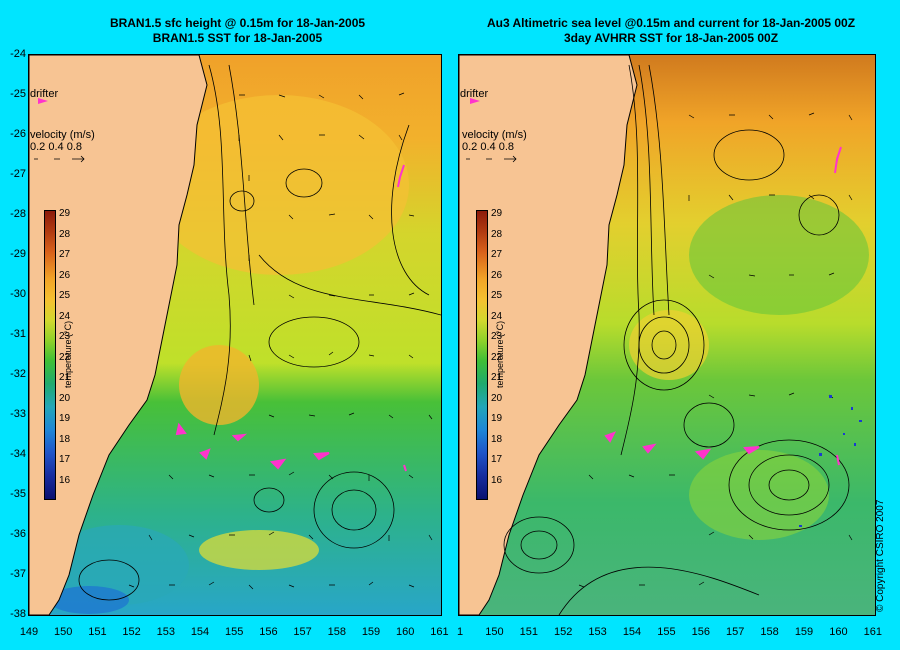 This screenshot has height=650, width=900. I want to click on lon-tick: 149, so click(29, 632).